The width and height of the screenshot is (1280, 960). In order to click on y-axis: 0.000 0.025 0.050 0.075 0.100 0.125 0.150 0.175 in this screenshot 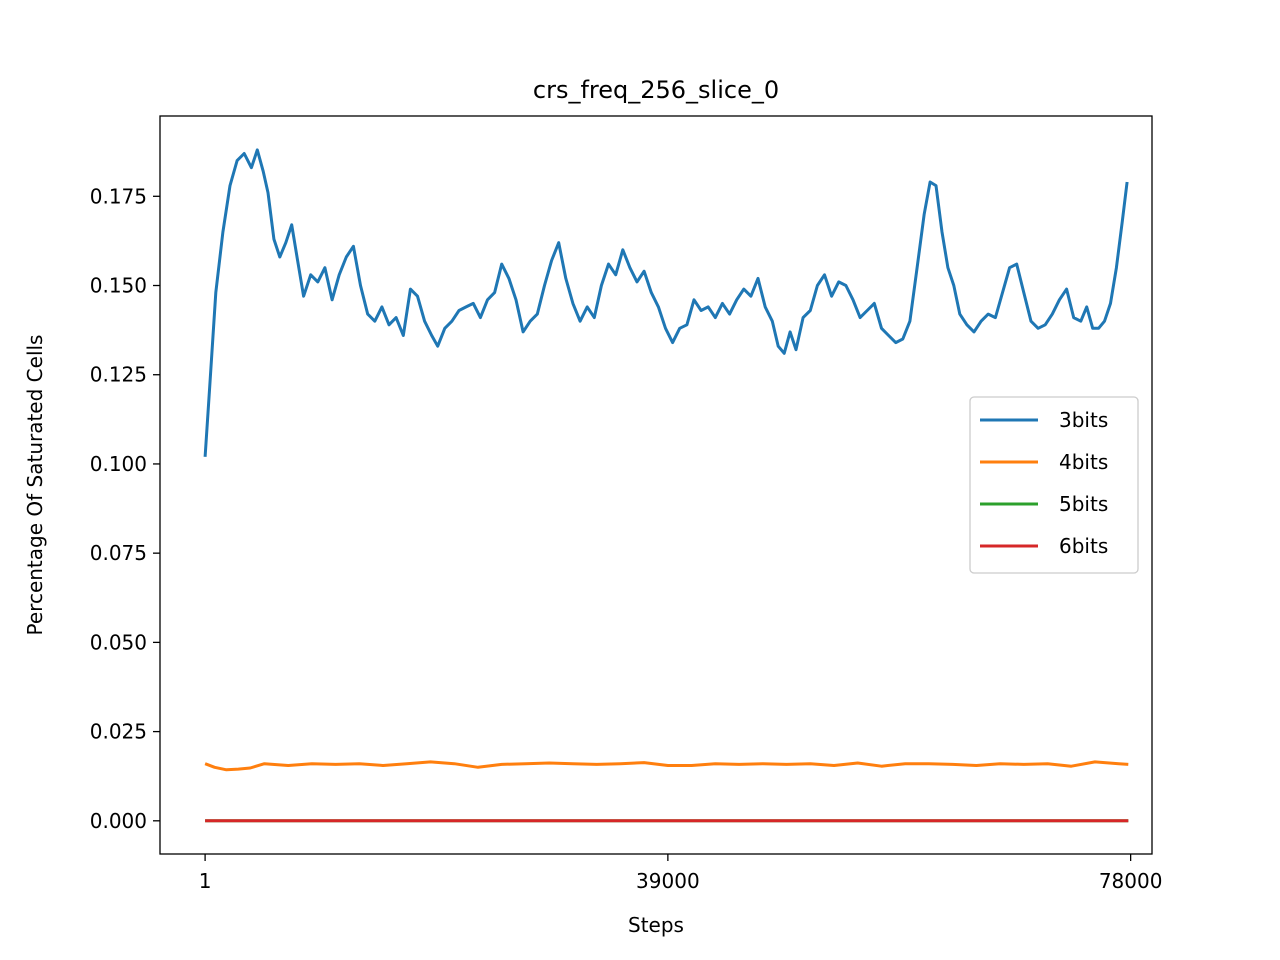, I will do `click(125, 508)`.